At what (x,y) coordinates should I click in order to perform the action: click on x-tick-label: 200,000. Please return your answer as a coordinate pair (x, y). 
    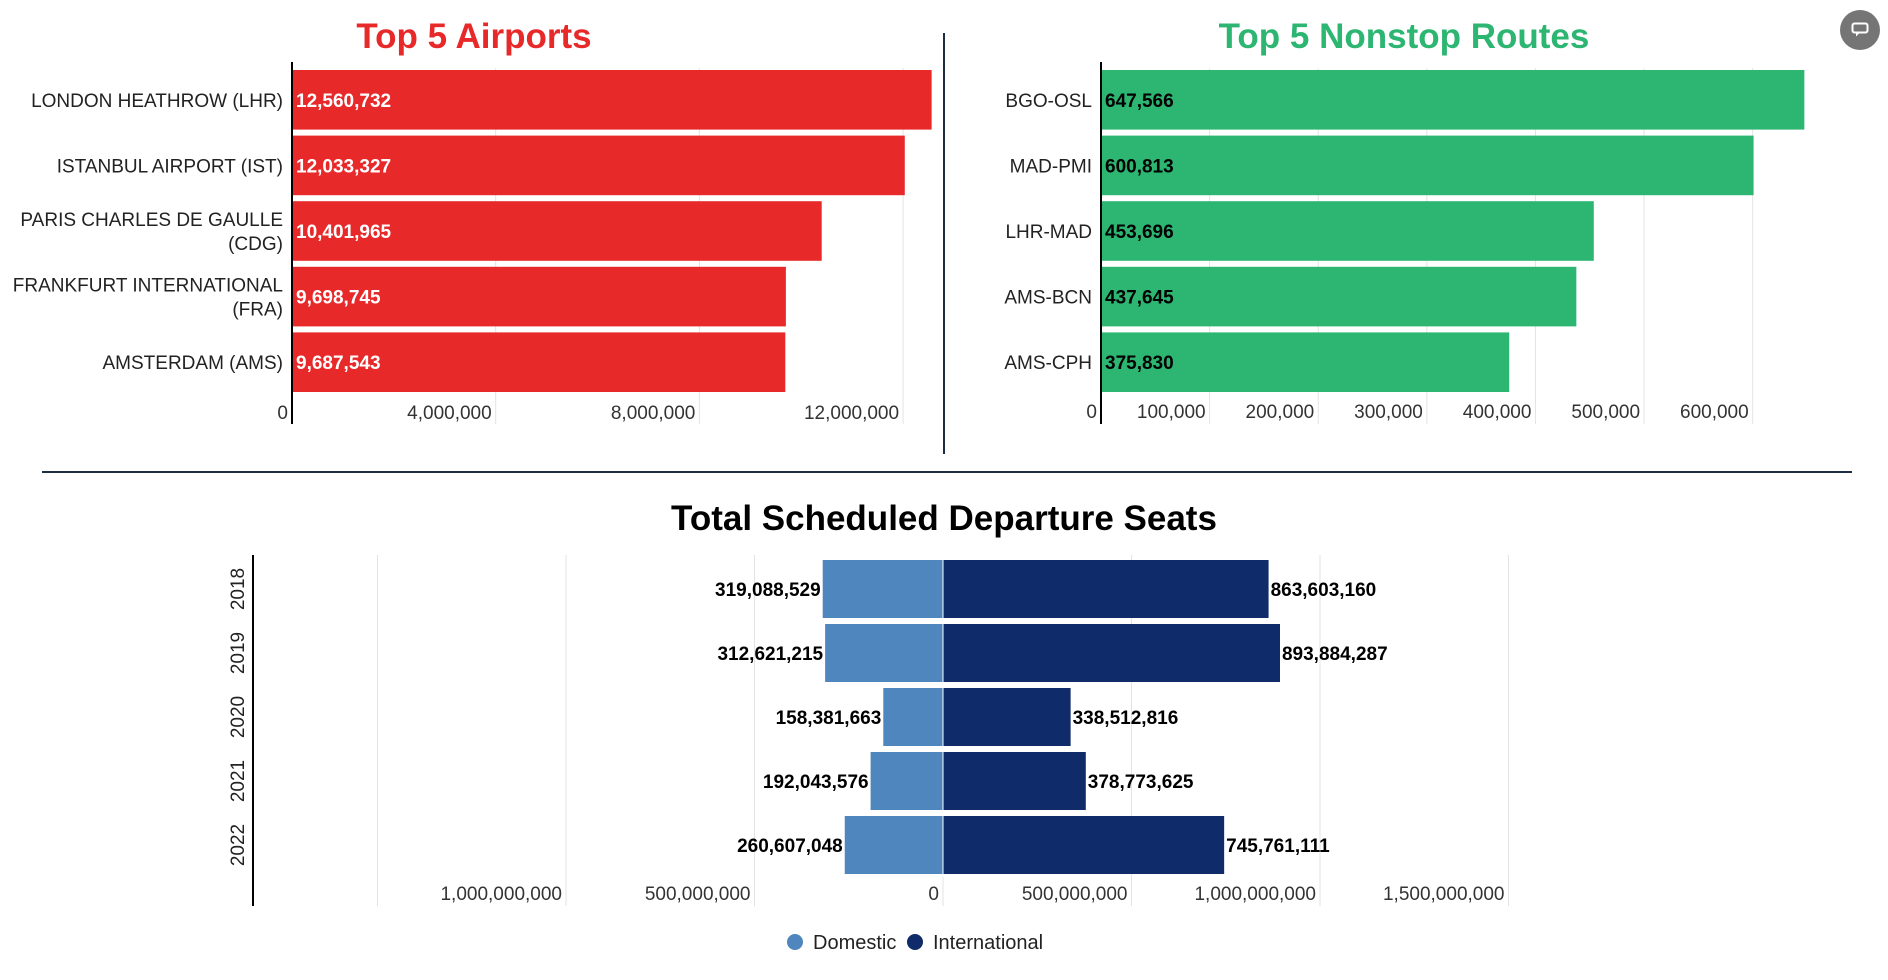
    Looking at the image, I should click on (1280, 412).